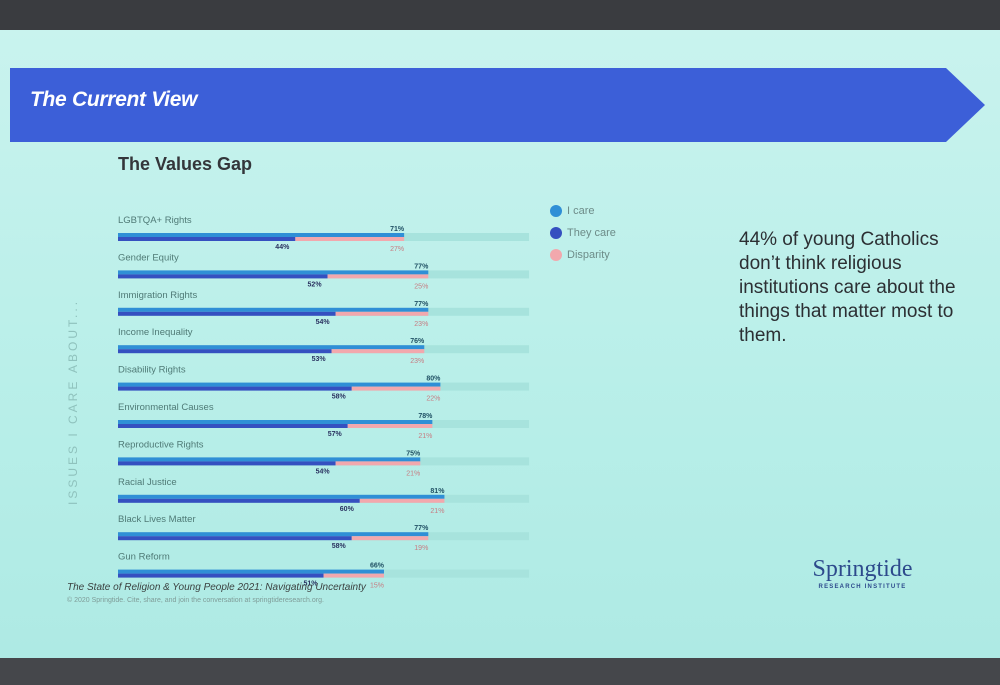  What do you see at coordinates (862, 569) in the screenshot?
I see `logo-name: Springtide` at bounding box center [862, 569].